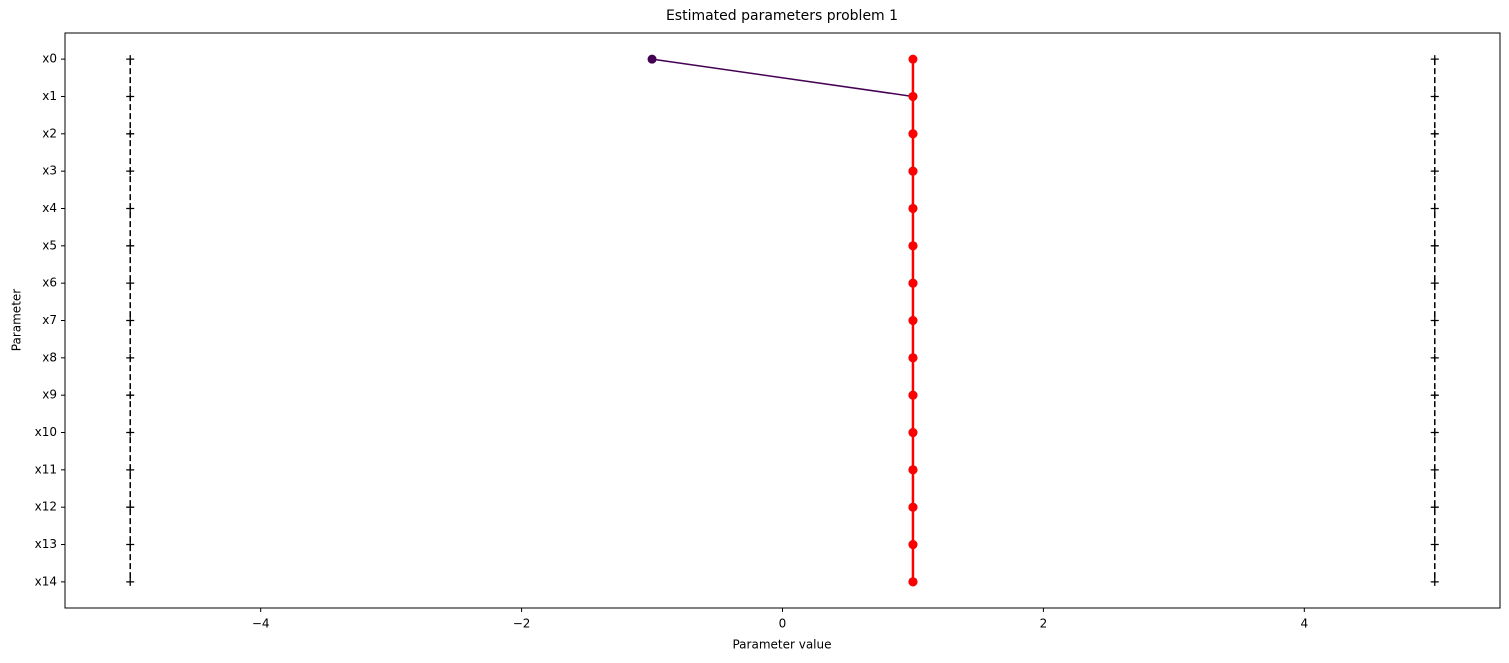  I want to click on x-tick-label: −4, so click(261, 624).